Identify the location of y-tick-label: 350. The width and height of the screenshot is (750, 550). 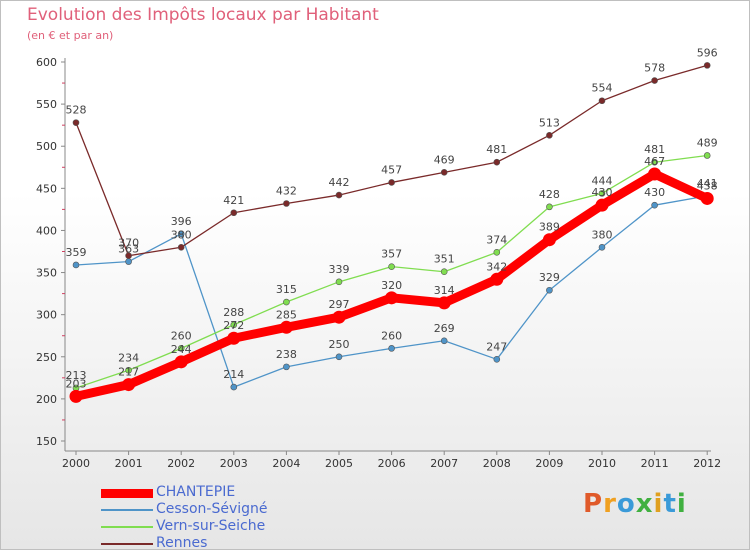
(46, 273).